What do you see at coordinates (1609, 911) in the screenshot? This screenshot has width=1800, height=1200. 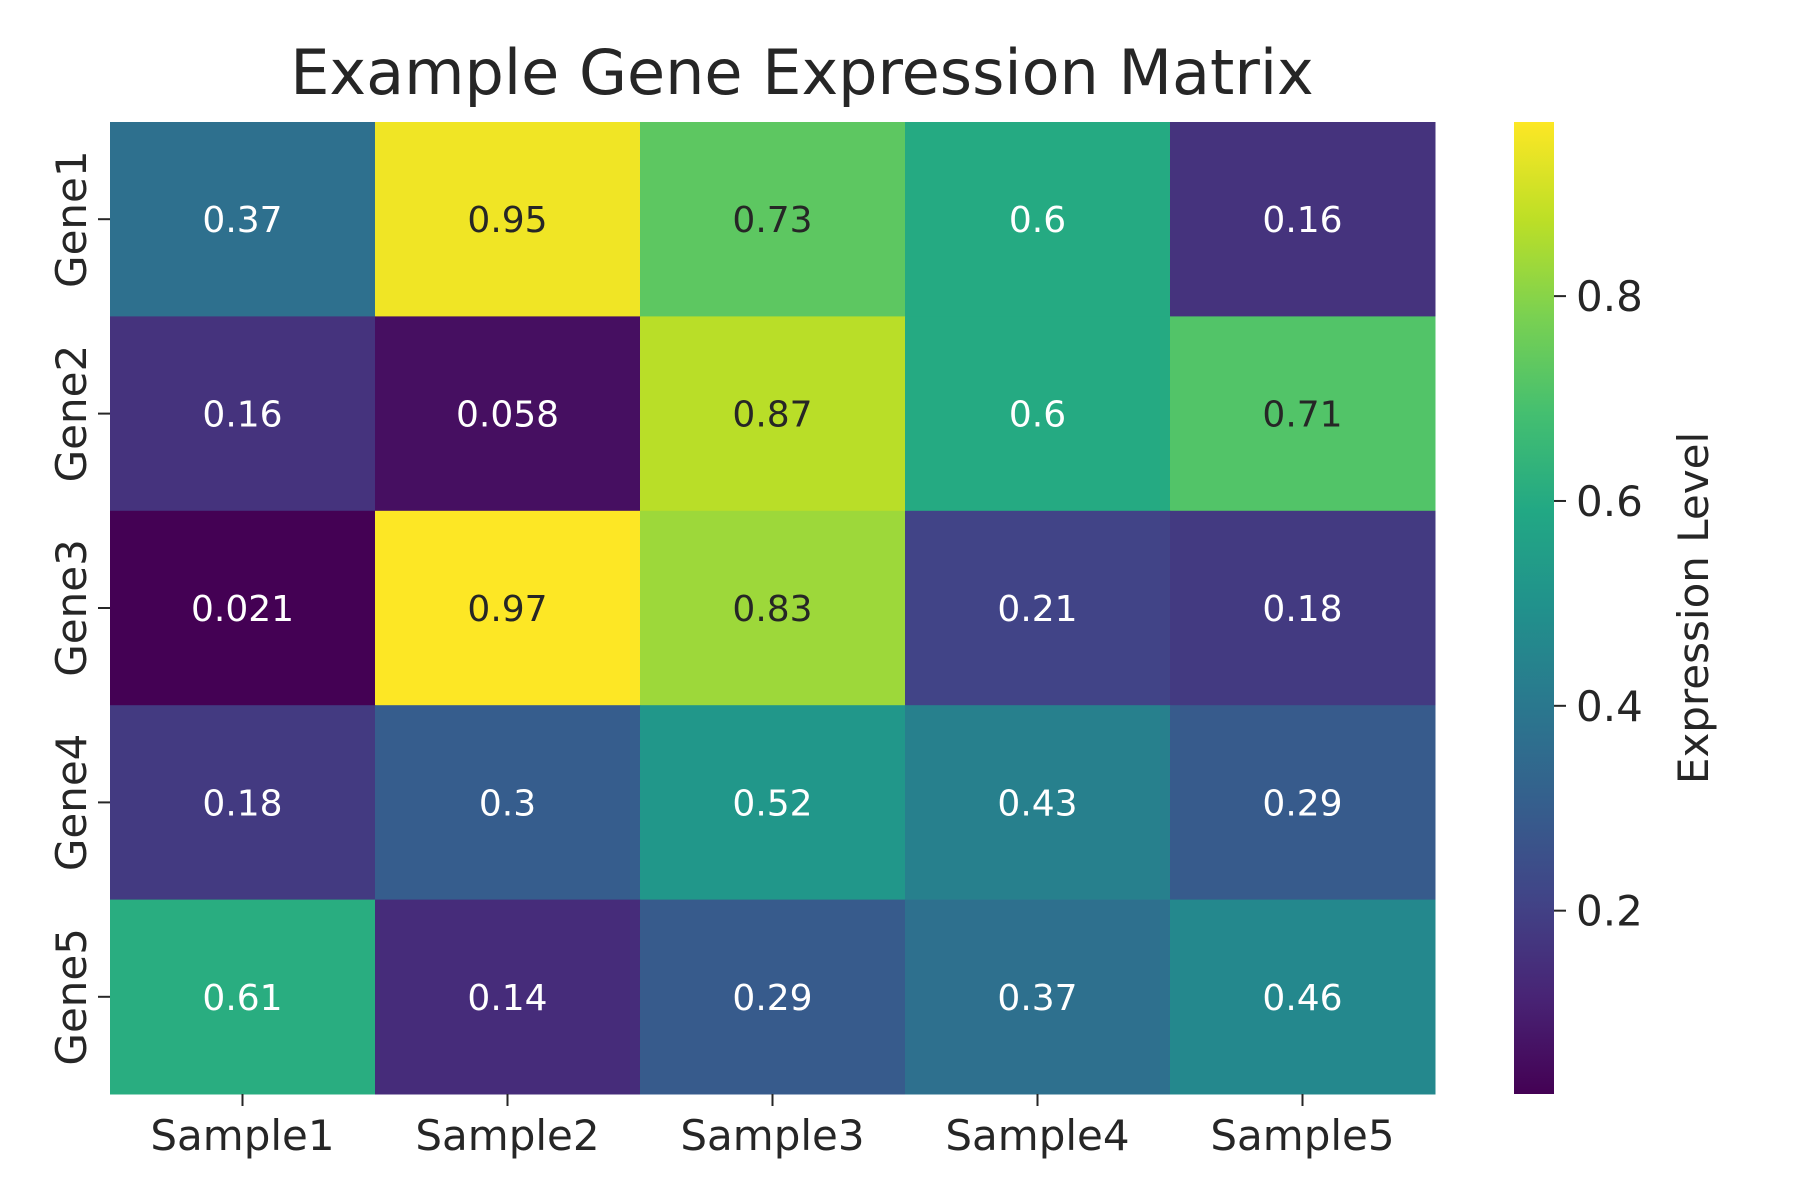 I see `colorbar-tick-label: 0.2` at bounding box center [1609, 911].